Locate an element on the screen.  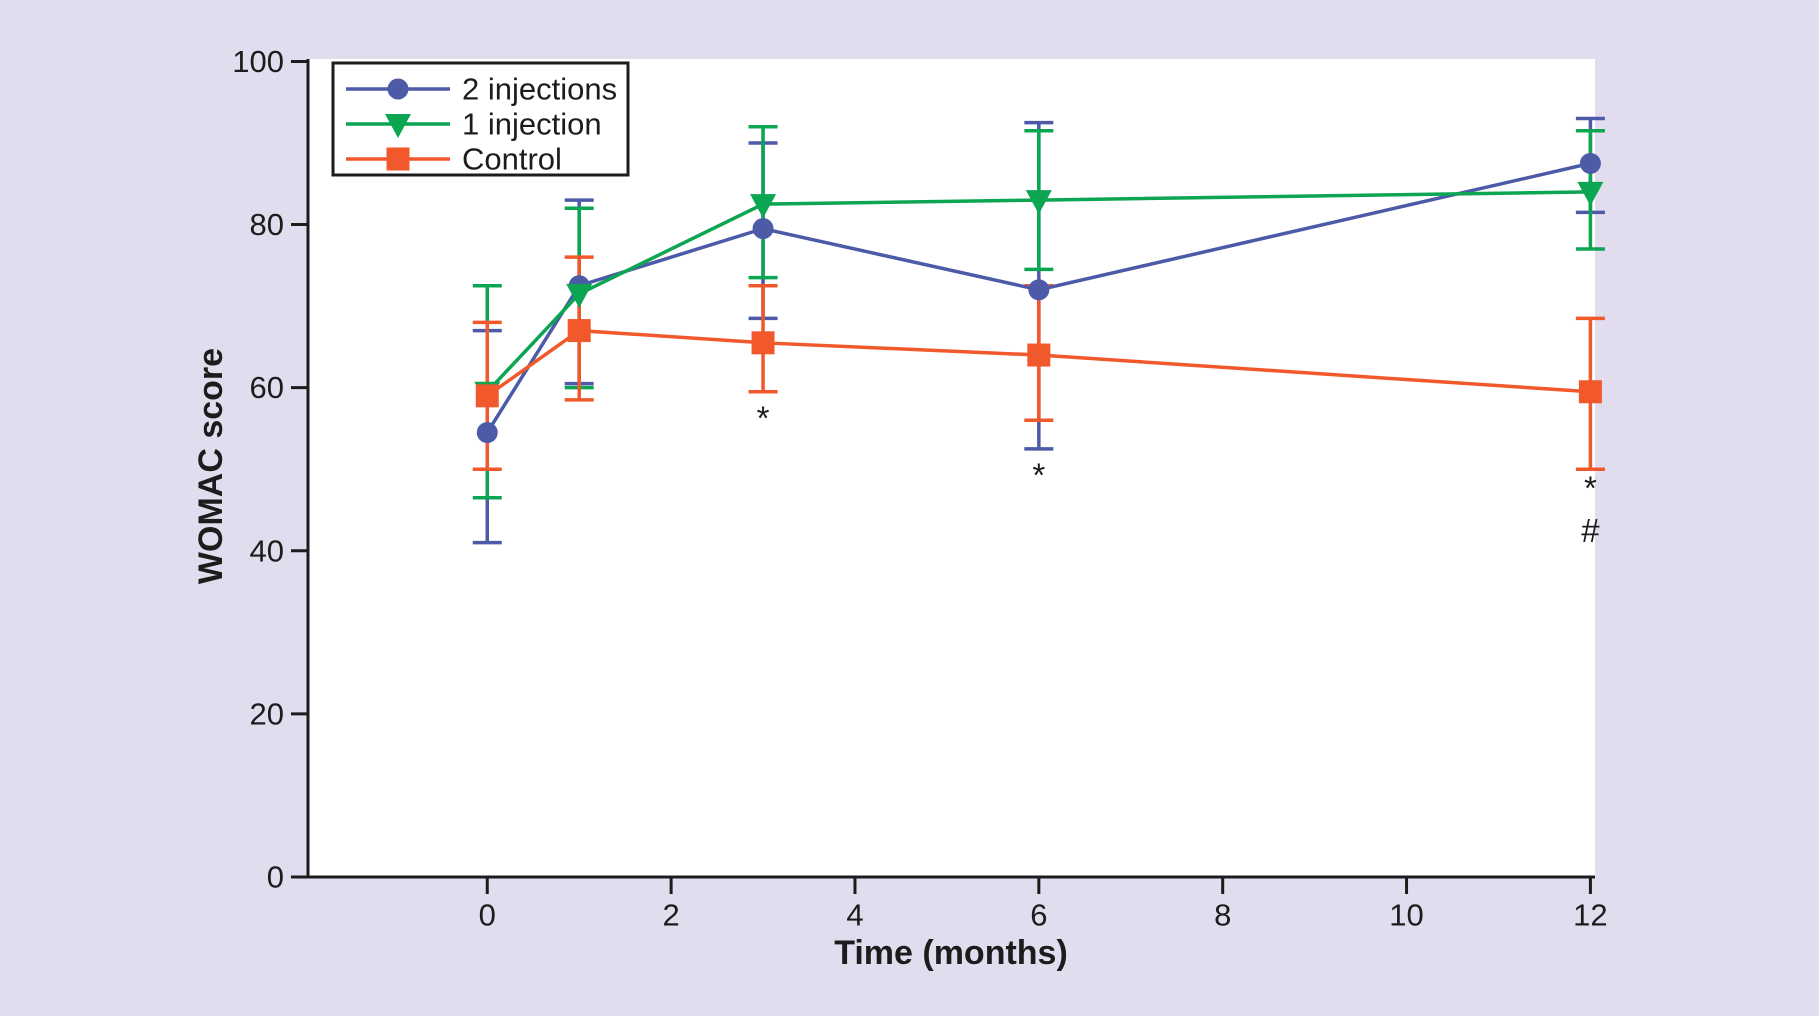
y-tick-label: 20 is located at coordinates (267, 713).